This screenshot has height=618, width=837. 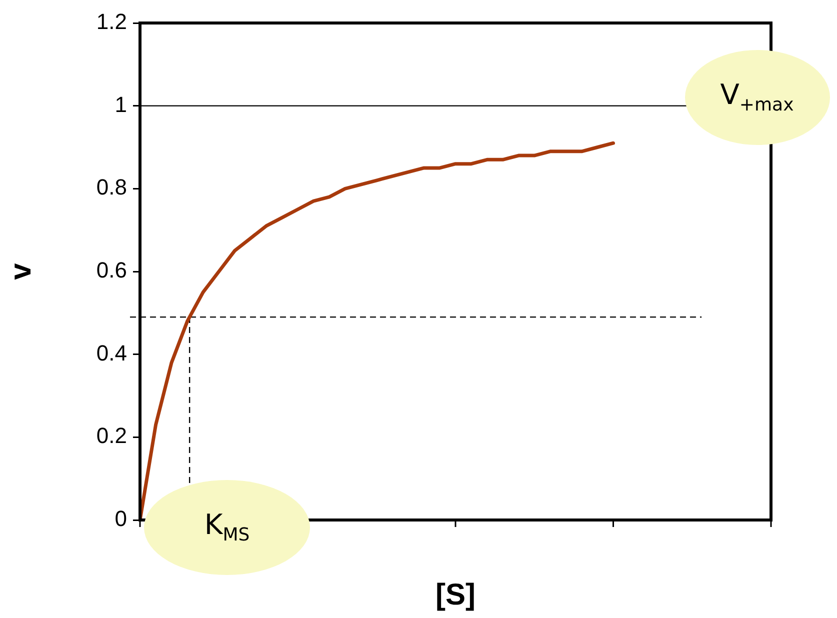 I want to click on y-tick-label: 0, so click(x=120, y=519).